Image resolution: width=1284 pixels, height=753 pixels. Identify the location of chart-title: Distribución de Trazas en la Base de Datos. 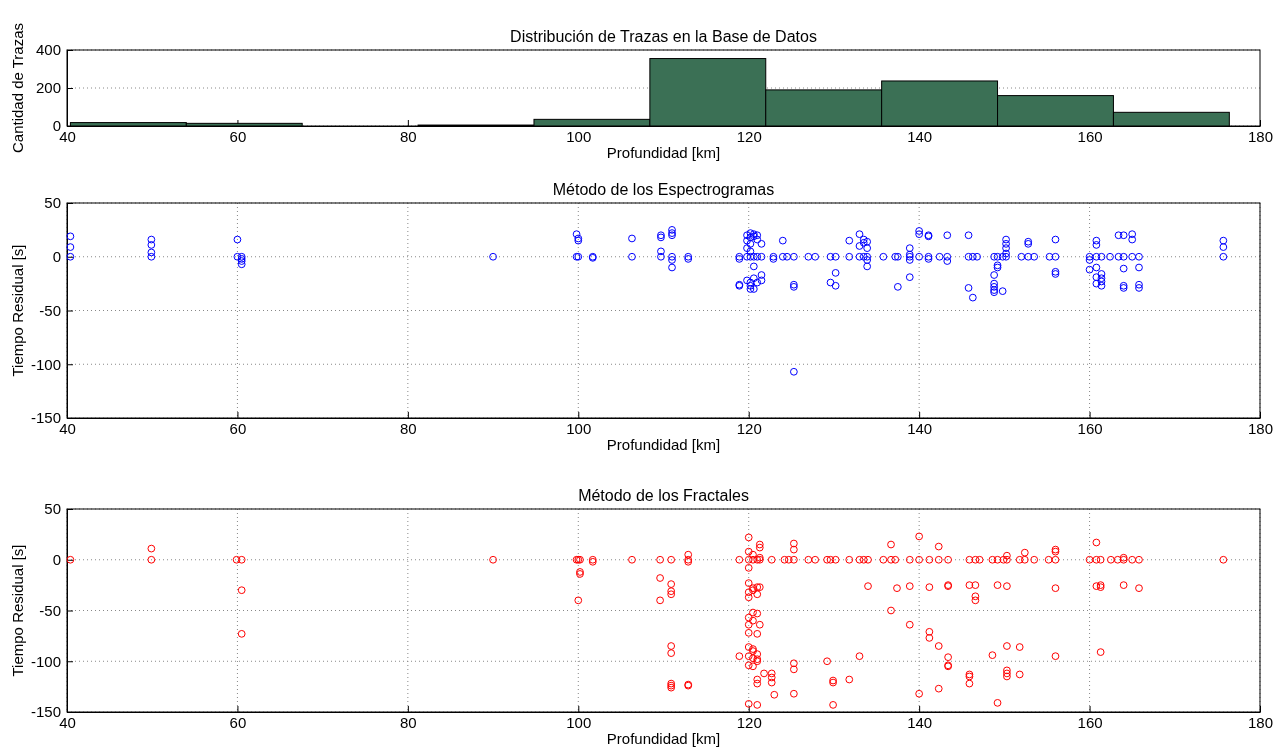
(663, 36).